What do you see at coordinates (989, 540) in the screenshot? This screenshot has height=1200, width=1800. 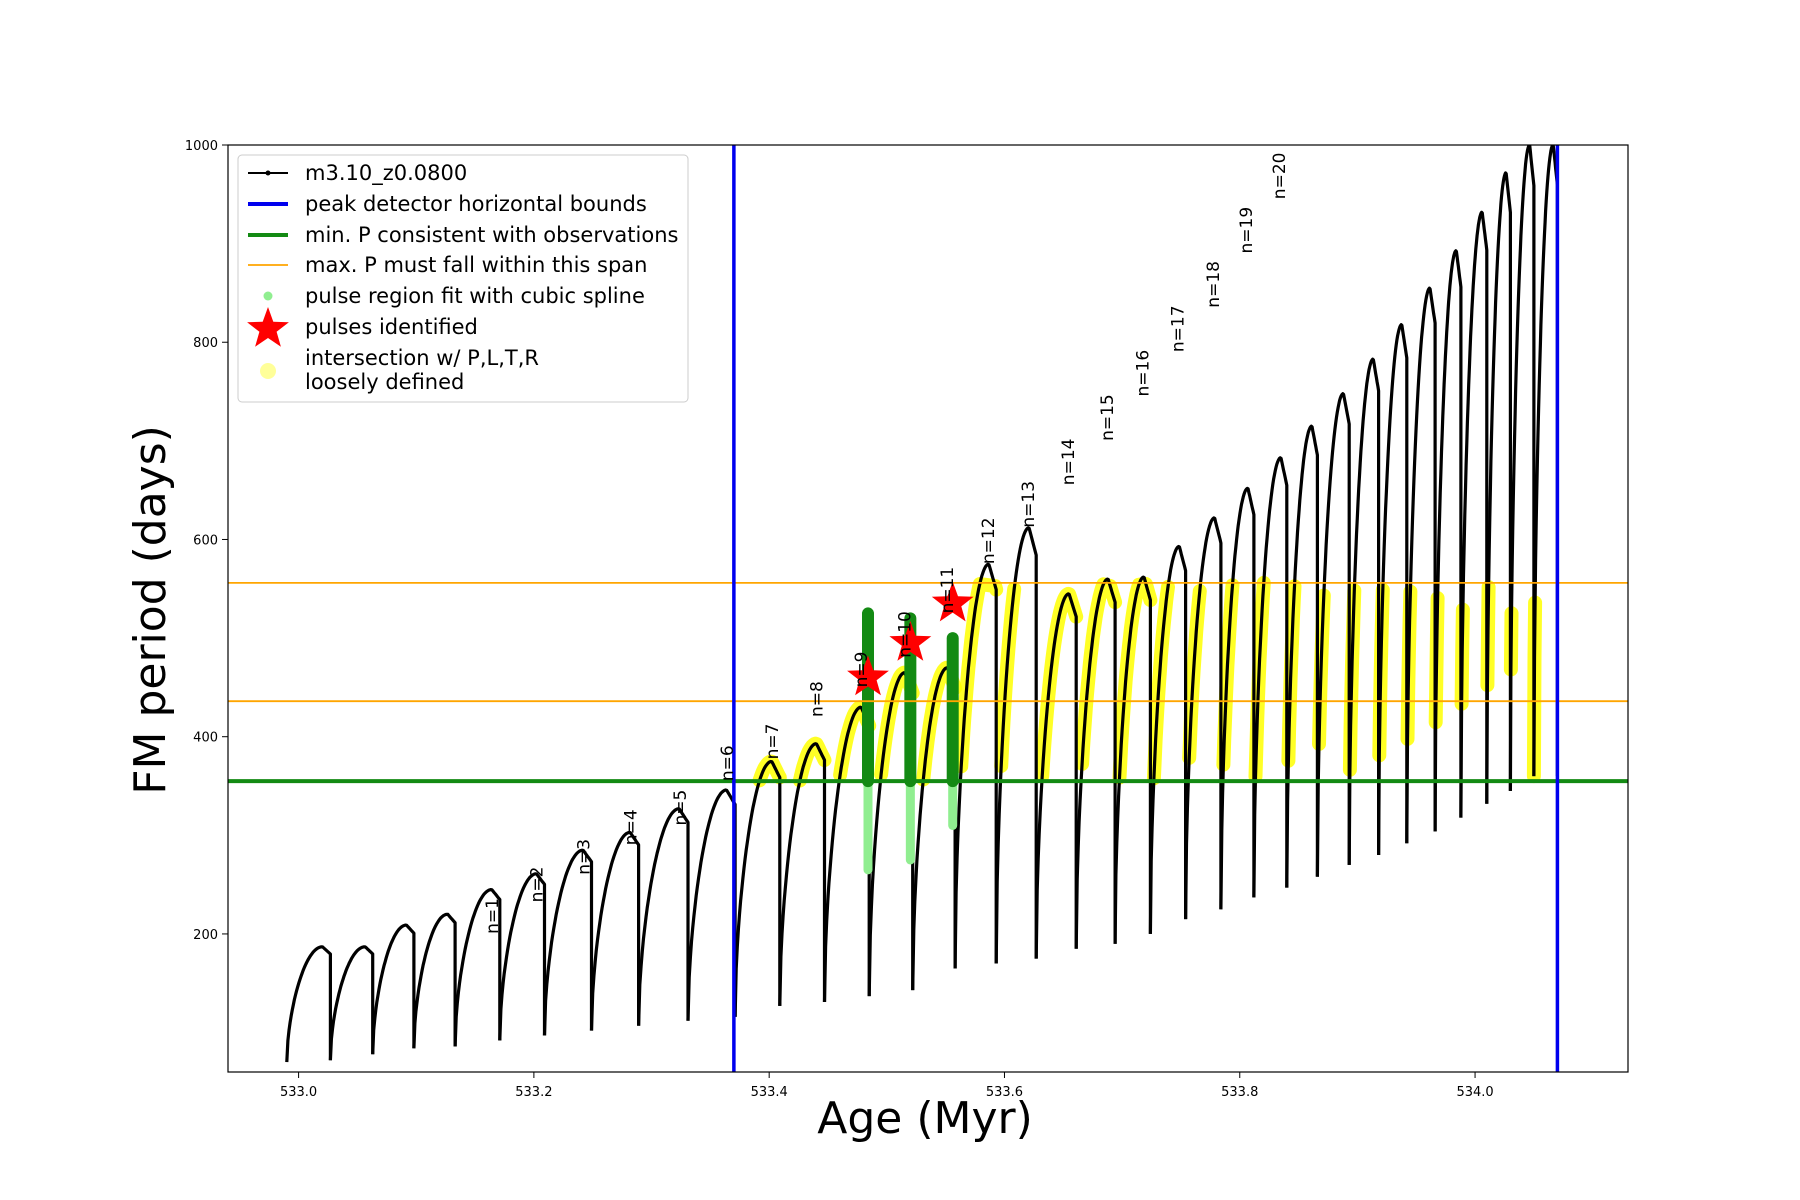 I see `pulse-number-label: n=12` at bounding box center [989, 540].